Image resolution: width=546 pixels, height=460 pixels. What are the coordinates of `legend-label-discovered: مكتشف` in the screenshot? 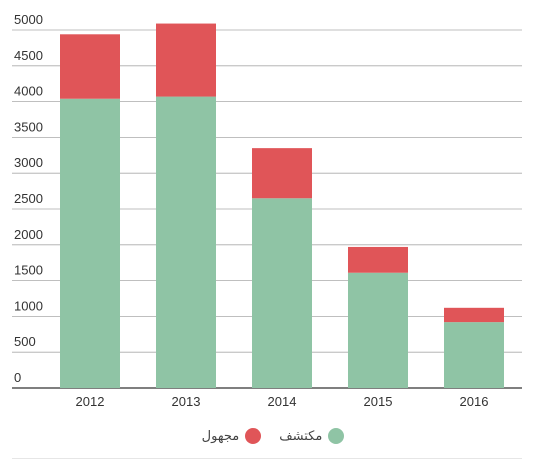 It's located at (301, 436).